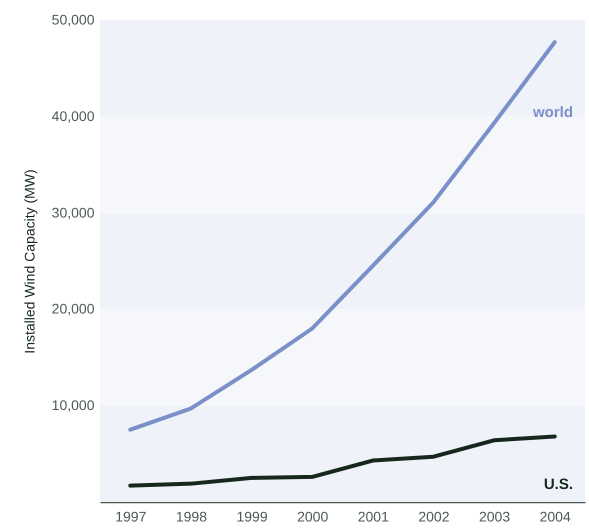 This screenshot has width=589, height=529. Describe the element at coordinates (434, 516) in the screenshot. I see `x-tick-label: 2002` at that location.